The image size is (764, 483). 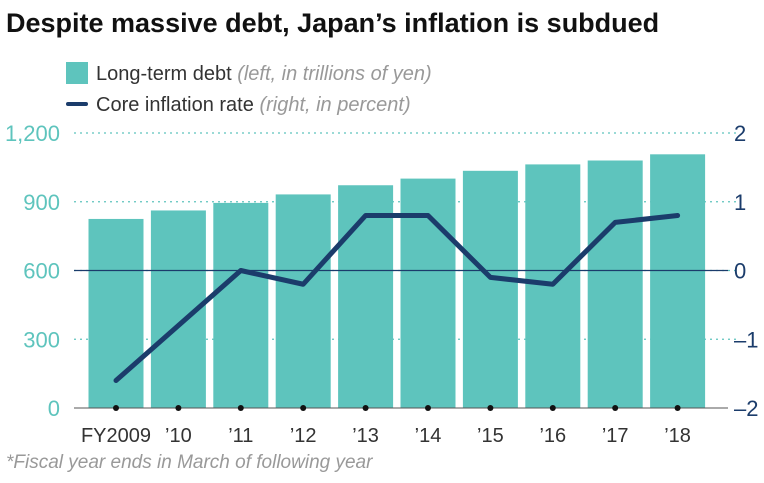 I want to click on x-tick-label: ’16, so click(x=552, y=436).